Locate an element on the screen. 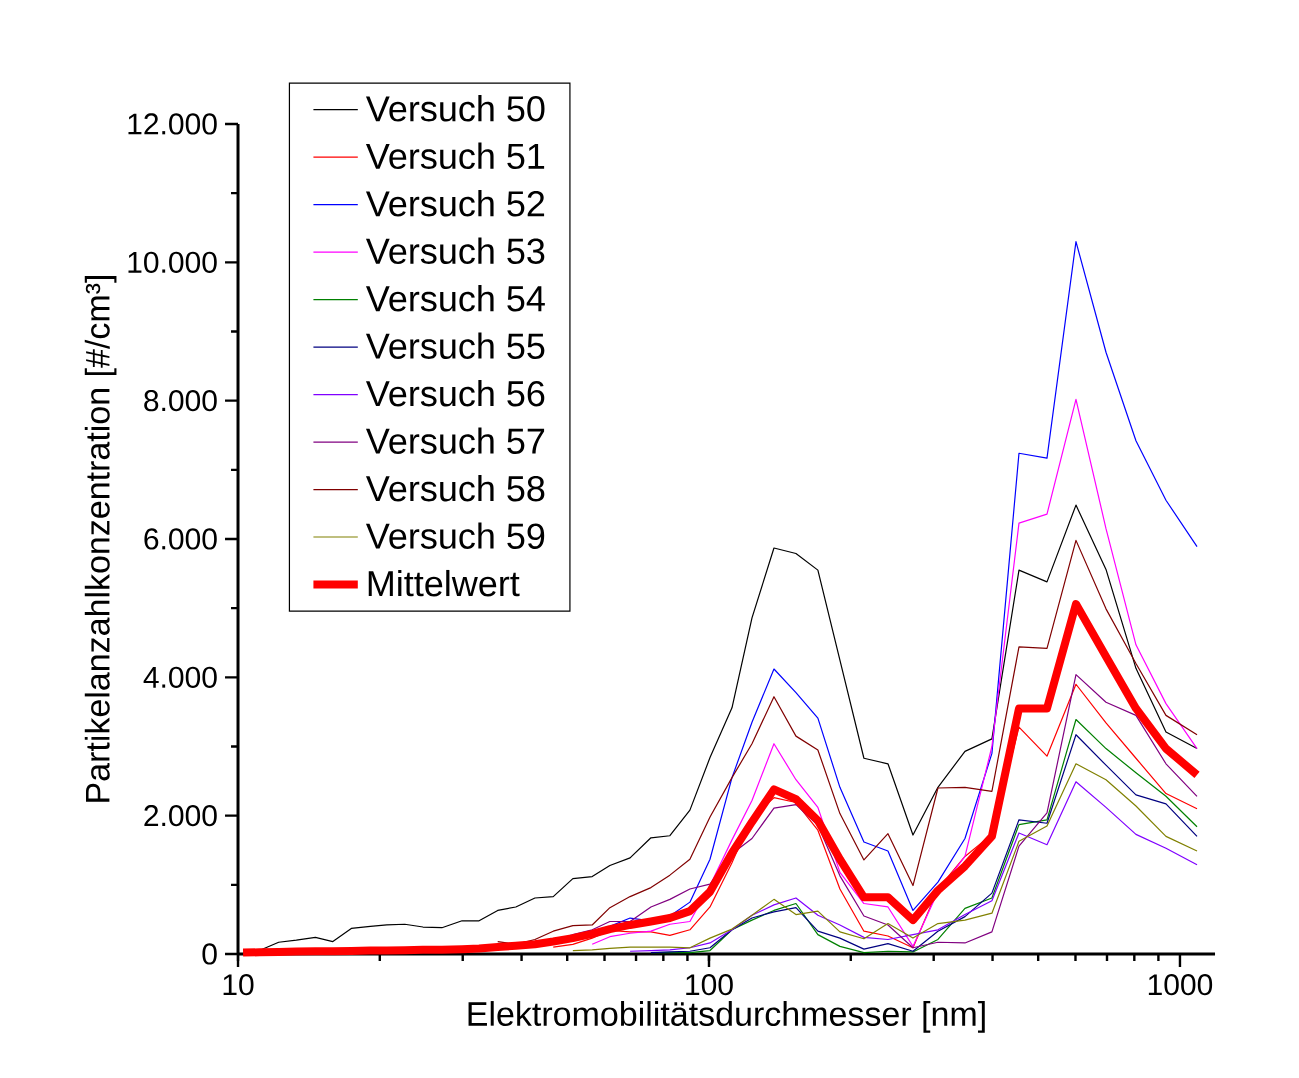  y-tick-label: 2.000 is located at coordinates (180, 816).